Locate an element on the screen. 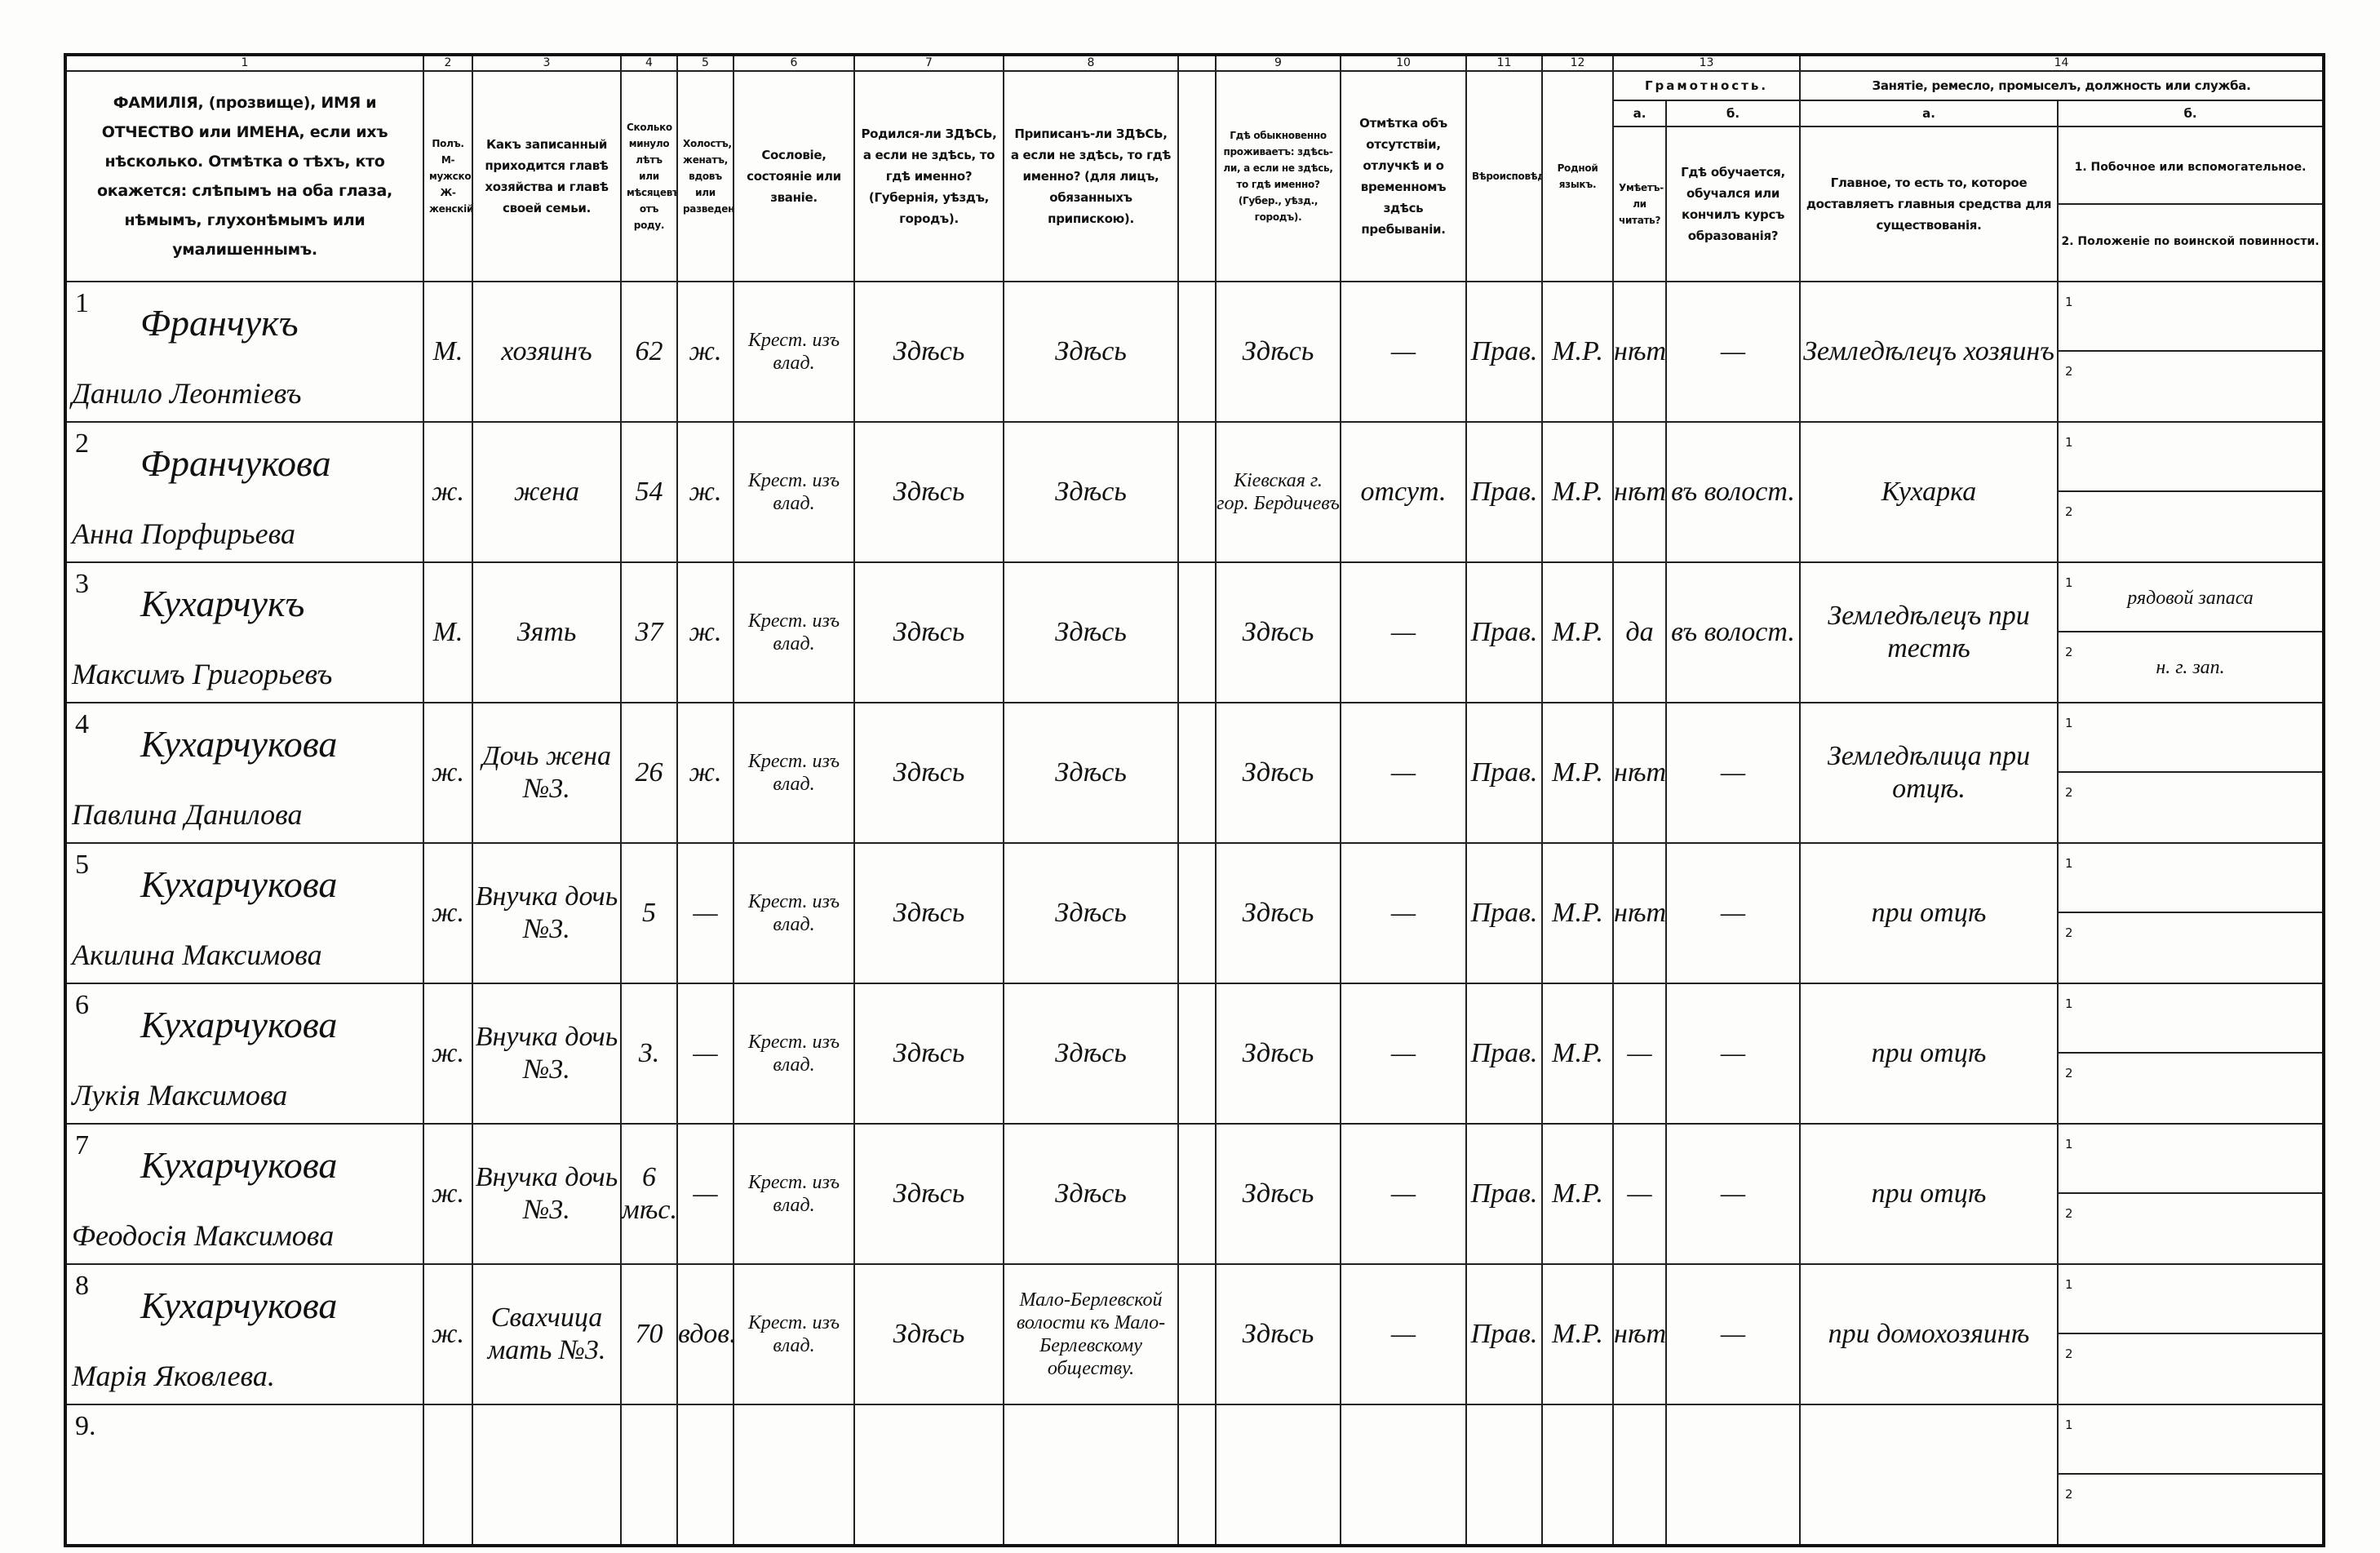 Image resolution: width=2380 pixels, height=1553 pixels. residence-cell: Здѣсь is located at coordinates (1278, 773).